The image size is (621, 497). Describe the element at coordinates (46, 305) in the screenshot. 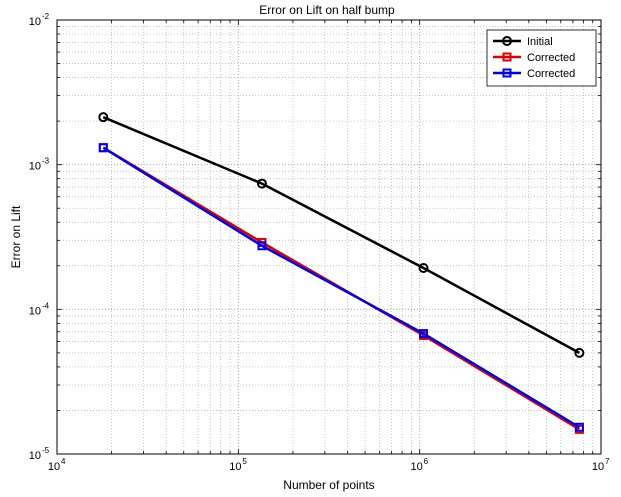

I see `y-tick-exponent: -4` at that location.